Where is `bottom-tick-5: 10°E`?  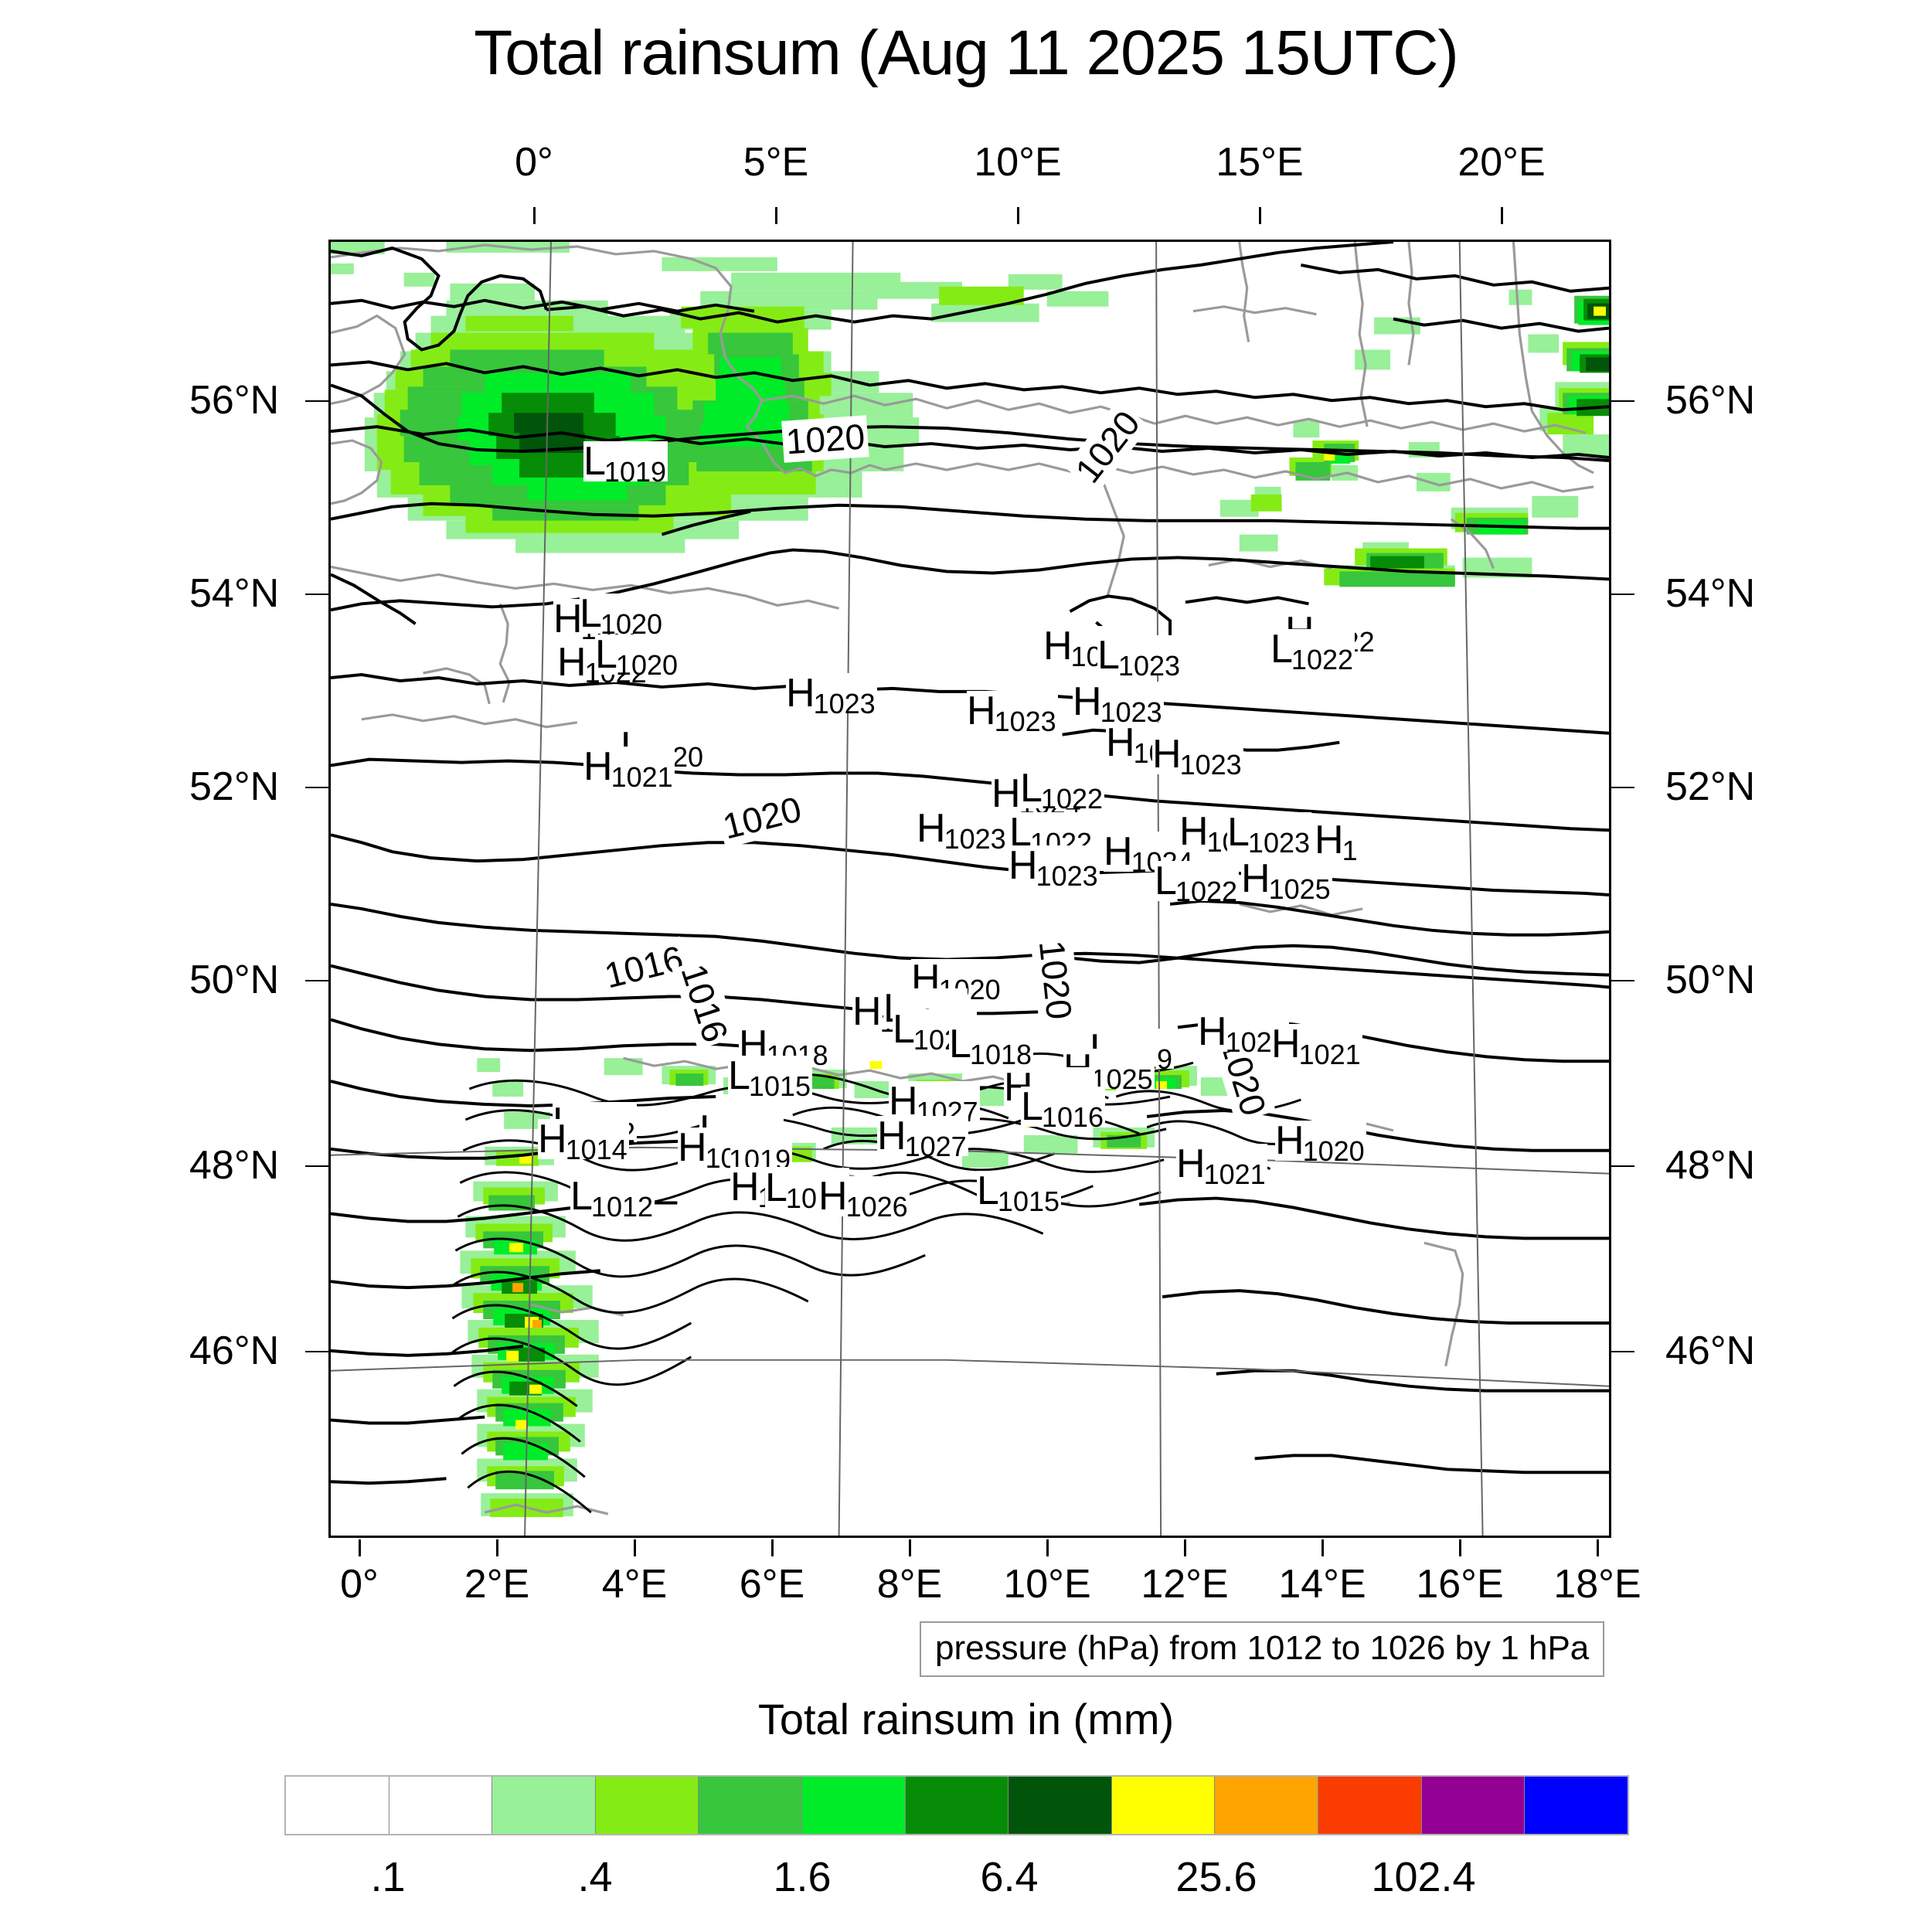 bottom-tick-5: 10°E is located at coordinates (1047, 1585).